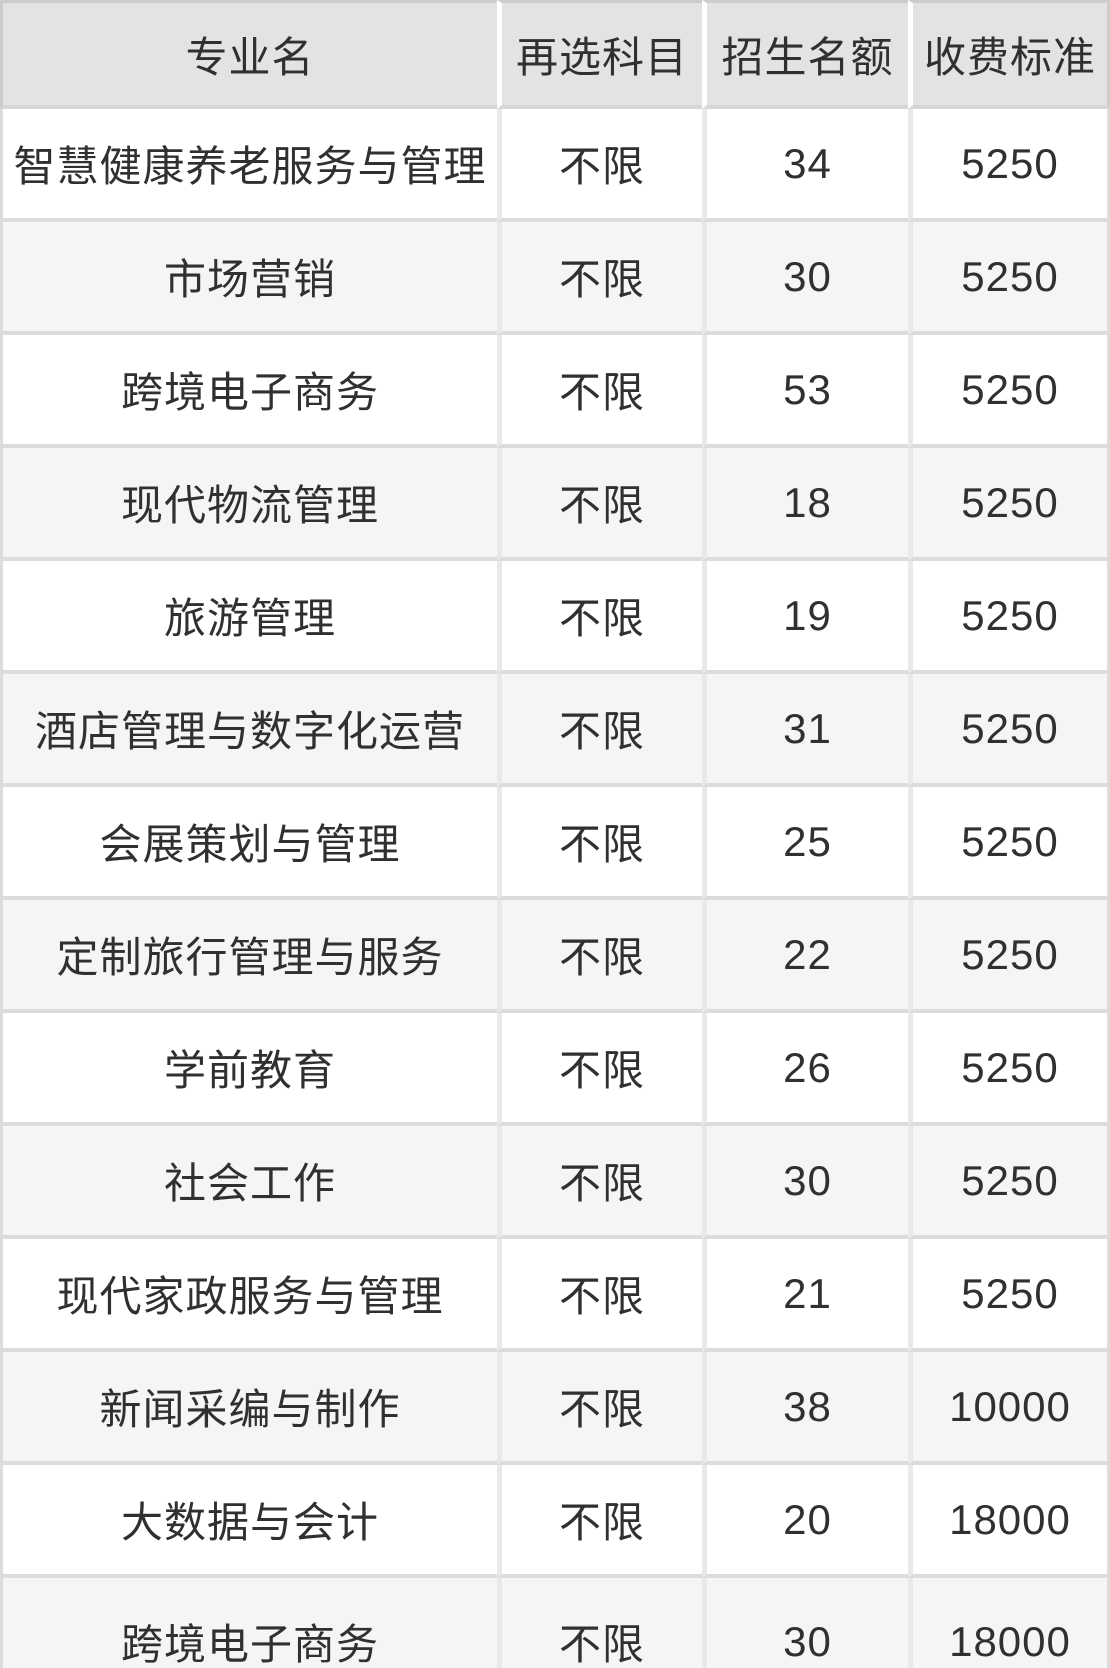 Image resolution: width=1110 pixels, height=1668 pixels. I want to click on cell-quota: 20, so click(805, 1521).